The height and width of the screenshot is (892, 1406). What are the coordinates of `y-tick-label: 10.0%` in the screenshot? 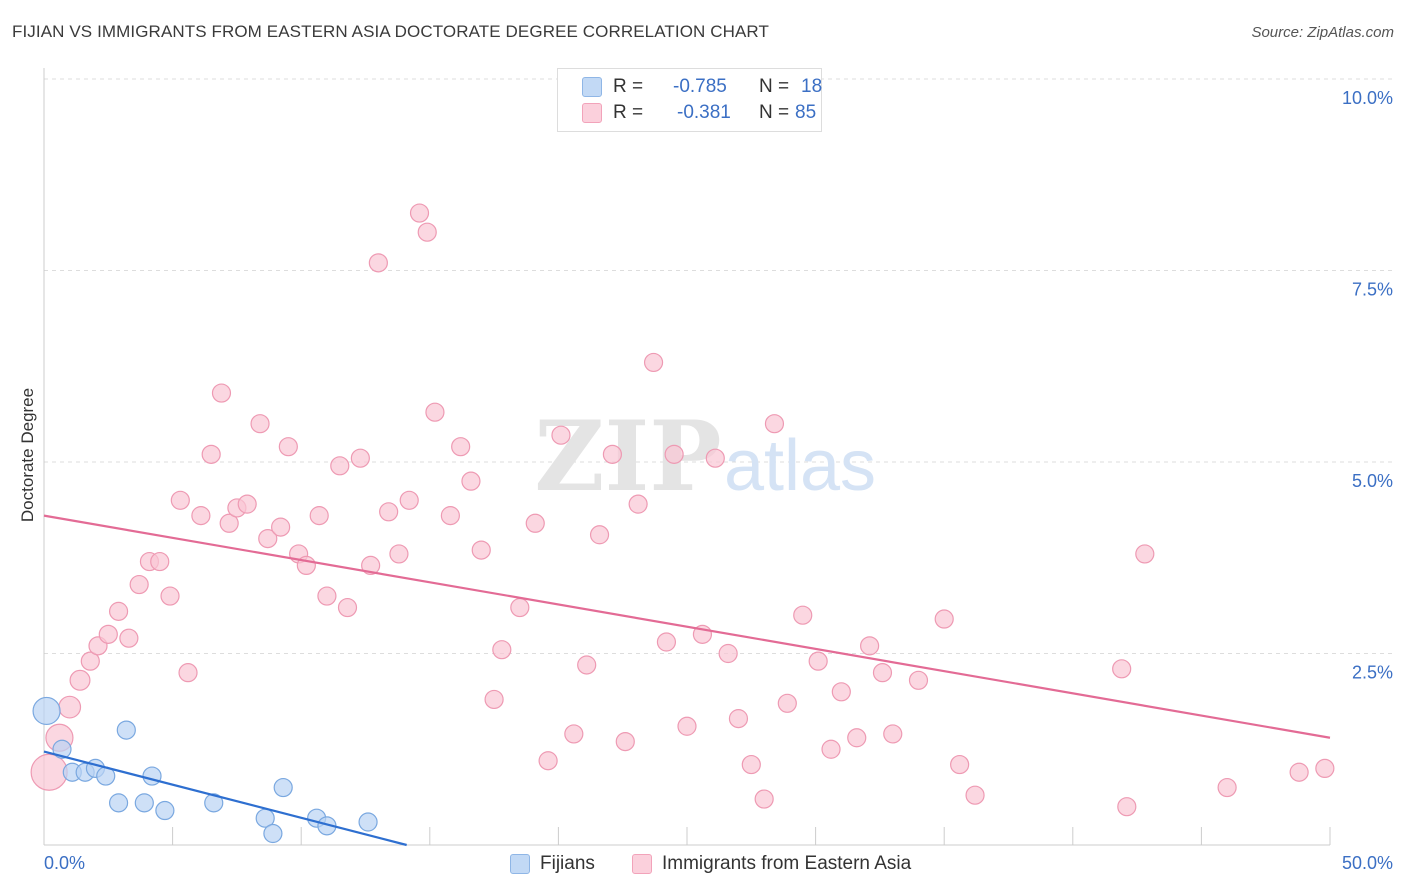 It's located at (1367, 98).